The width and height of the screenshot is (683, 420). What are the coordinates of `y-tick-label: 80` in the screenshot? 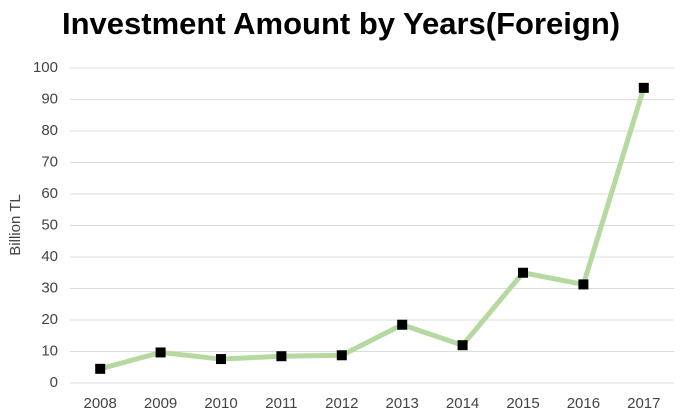 It's located at (49, 130).